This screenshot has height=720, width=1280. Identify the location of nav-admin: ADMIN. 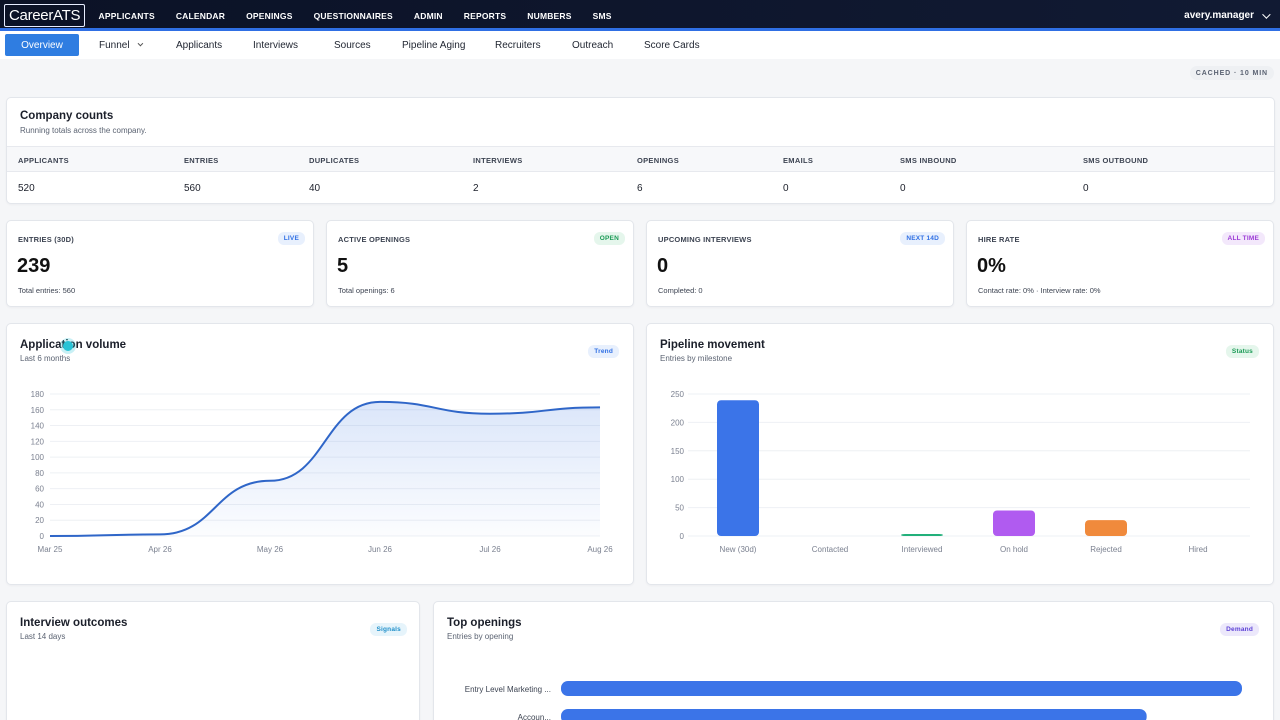
(428, 15).